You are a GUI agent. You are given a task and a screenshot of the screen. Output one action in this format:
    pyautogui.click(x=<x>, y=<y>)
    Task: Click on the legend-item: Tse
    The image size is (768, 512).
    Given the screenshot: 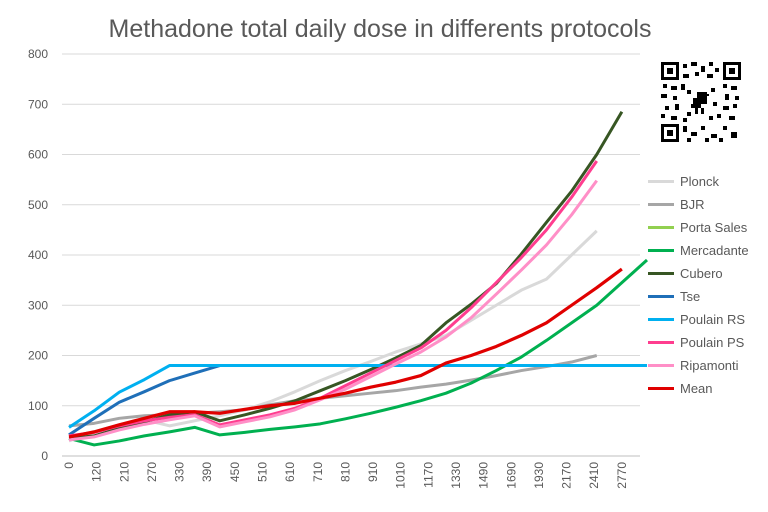 What is the action you would take?
    pyautogui.click(x=698, y=296)
    